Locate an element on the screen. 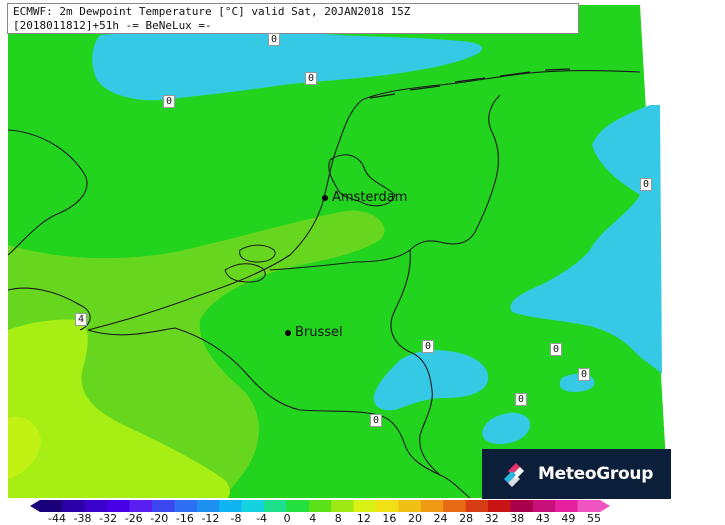 The width and height of the screenshot is (725, 525). scale-arrow-right is located at coordinates (605, 506).